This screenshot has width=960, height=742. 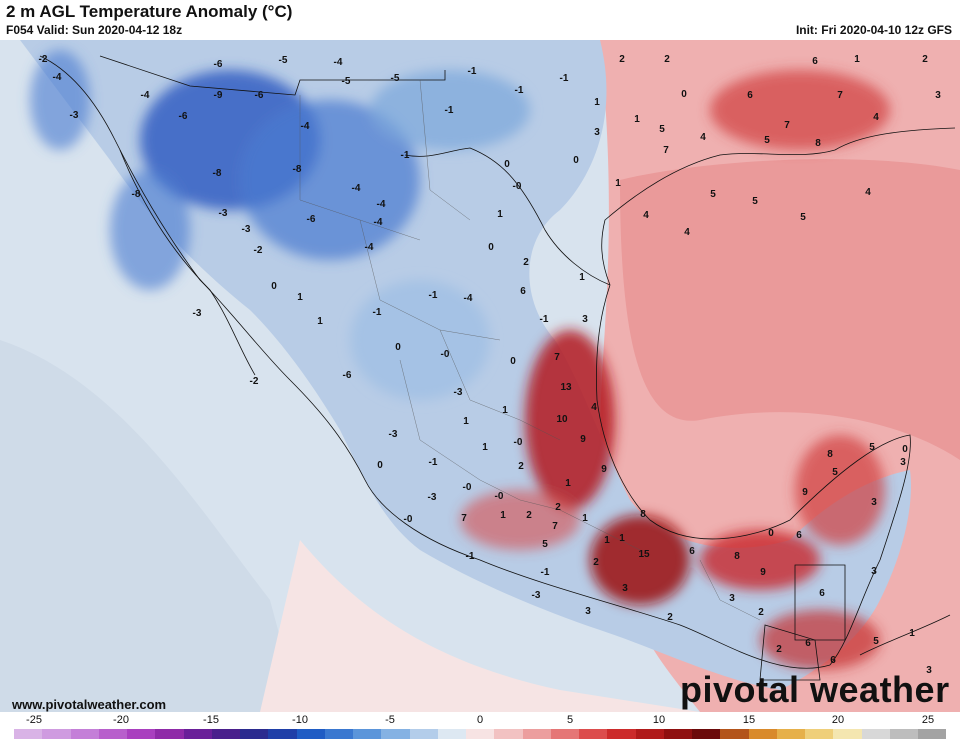 I want to click on colorbar, so click(x=480, y=734).